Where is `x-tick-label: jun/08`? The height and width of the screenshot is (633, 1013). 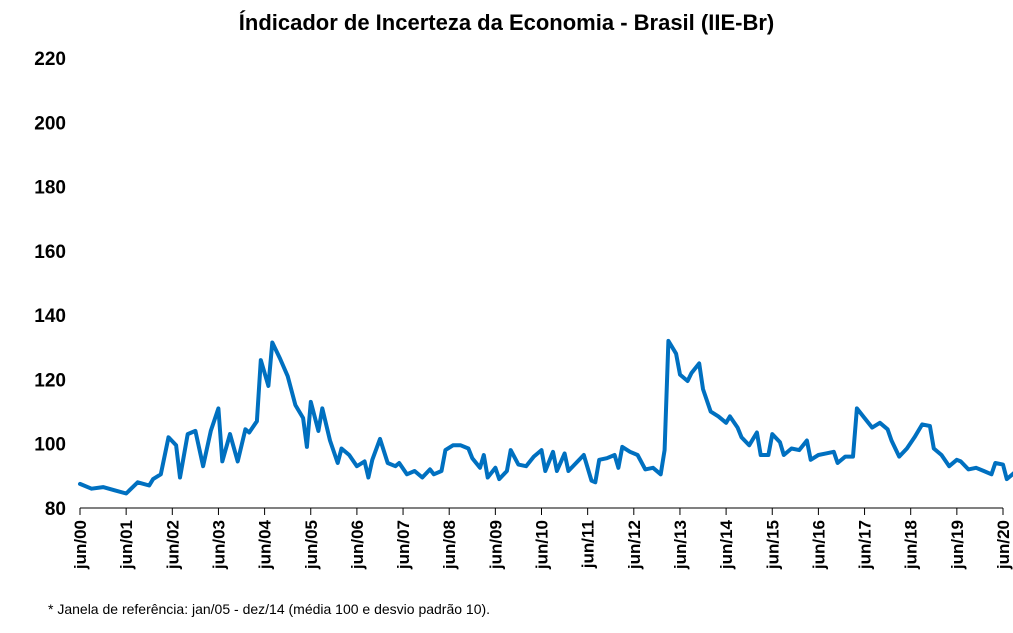
x-tick-label: jun/08 is located at coordinates (449, 545).